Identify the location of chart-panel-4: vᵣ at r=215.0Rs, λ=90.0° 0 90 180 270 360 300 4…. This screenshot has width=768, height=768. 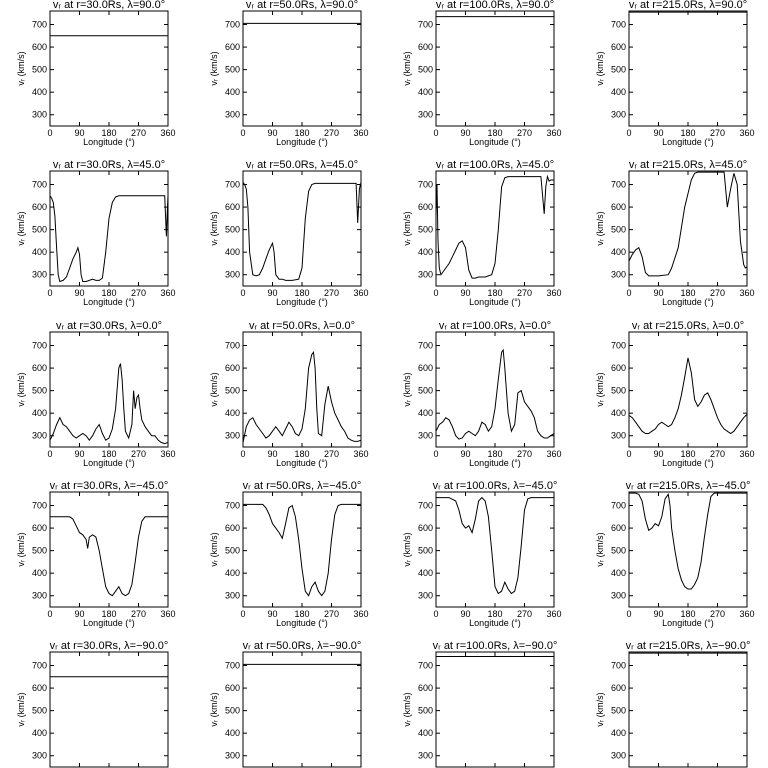
(675, 73).